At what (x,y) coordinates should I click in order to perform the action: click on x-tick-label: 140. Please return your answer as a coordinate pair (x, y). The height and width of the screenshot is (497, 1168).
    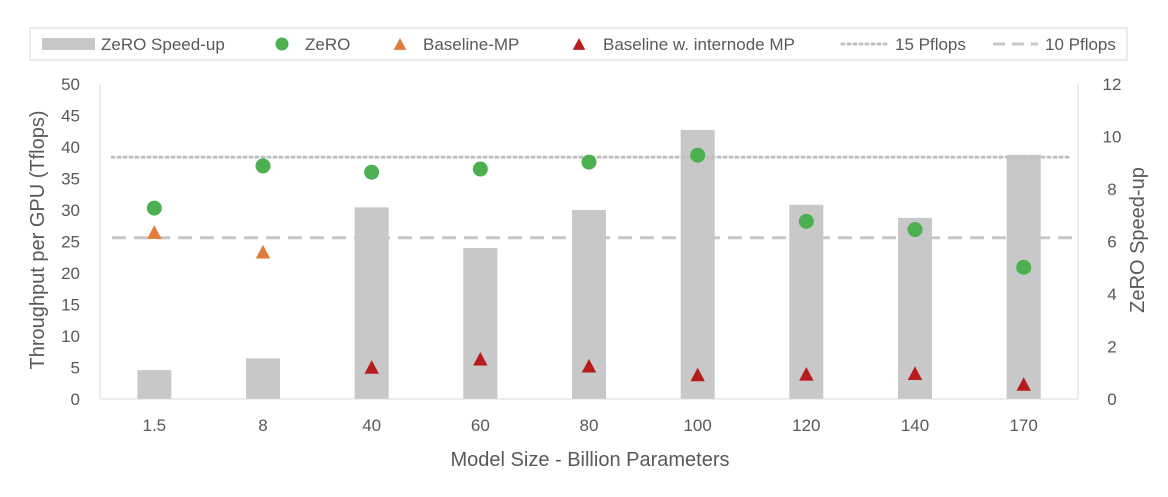
    Looking at the image, I should click on (915, 425).